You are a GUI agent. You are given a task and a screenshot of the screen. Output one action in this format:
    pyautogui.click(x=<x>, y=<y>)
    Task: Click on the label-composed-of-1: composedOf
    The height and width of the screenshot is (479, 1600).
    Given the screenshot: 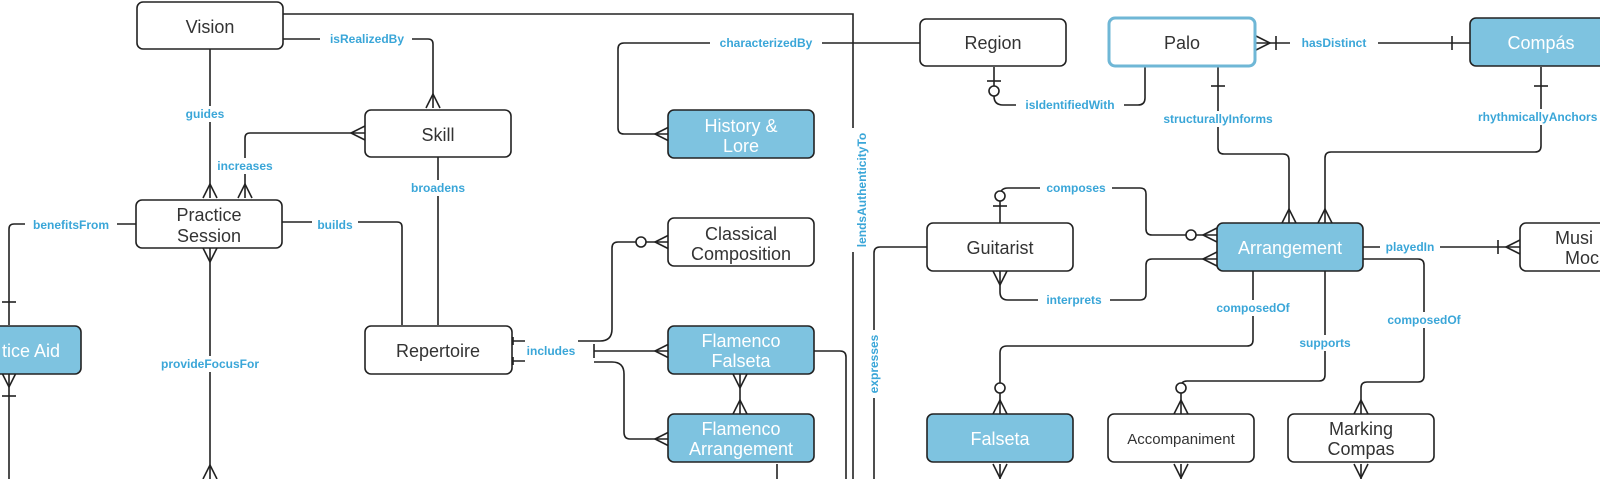 What is the action you would take?
    pyautogui.click(x=1253, y=308)
    